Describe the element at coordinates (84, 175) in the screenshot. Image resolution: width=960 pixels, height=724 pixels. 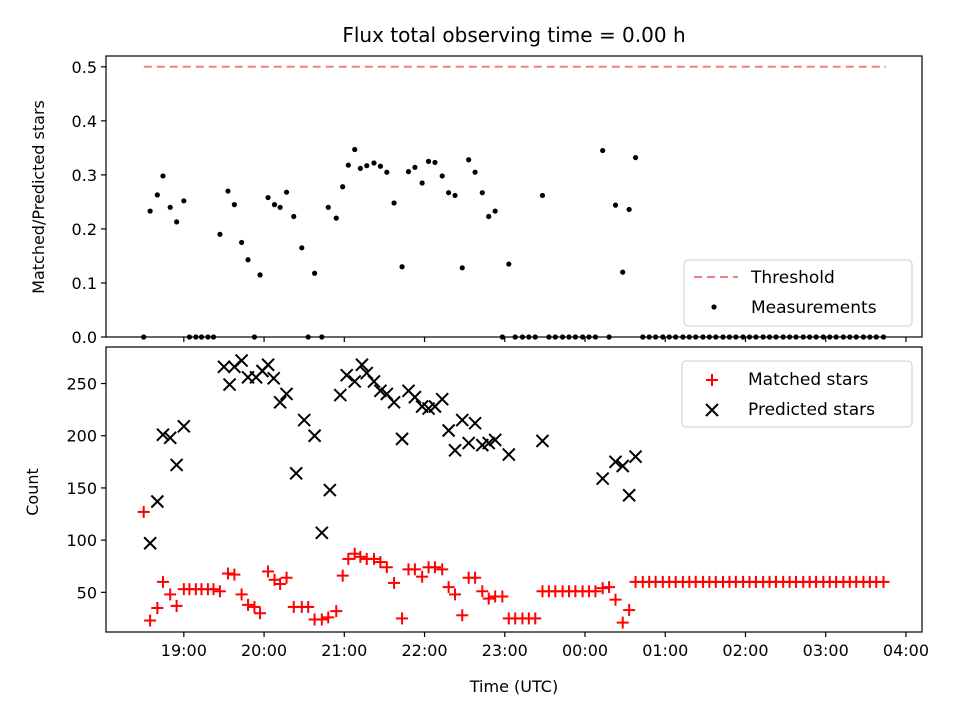
I see `top-y-tick-label: 0.3` at that location.